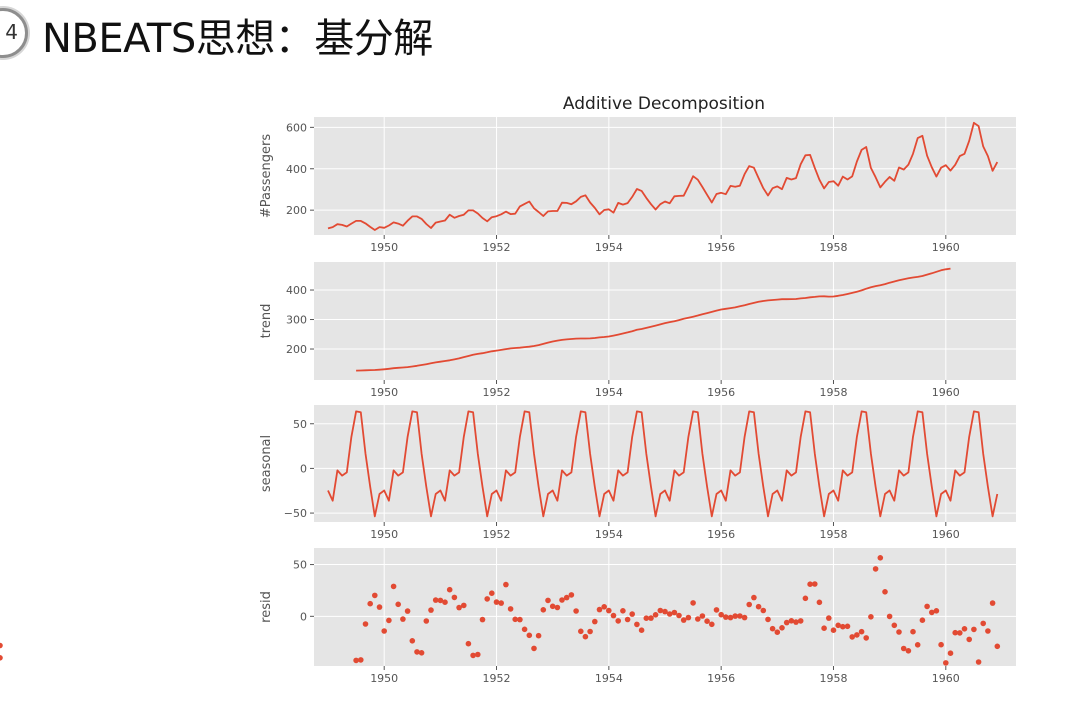  Describe the element at coordinates (721, 534) in the screenshot. I see `x-tick-label: 1956` at that location.